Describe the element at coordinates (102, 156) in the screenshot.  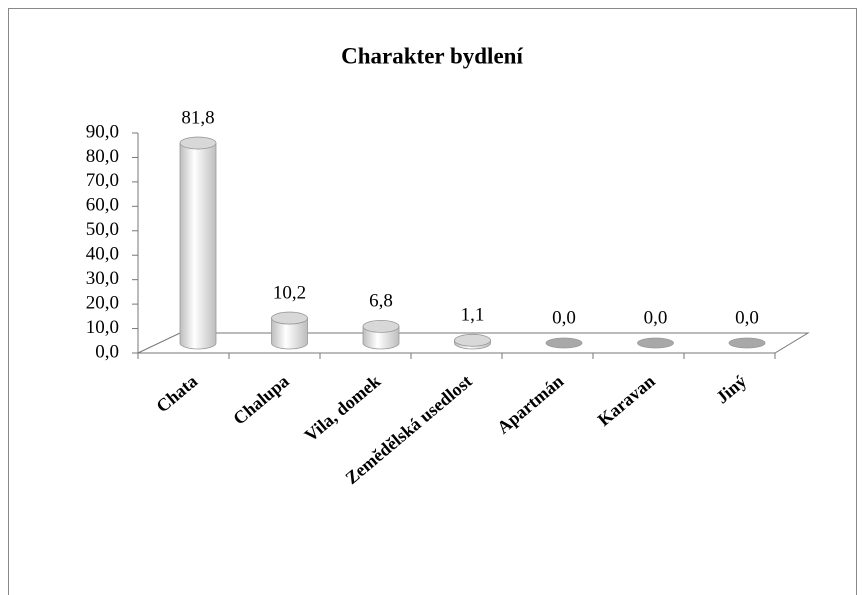
I see `y-tick-label: 80,0` at that location.